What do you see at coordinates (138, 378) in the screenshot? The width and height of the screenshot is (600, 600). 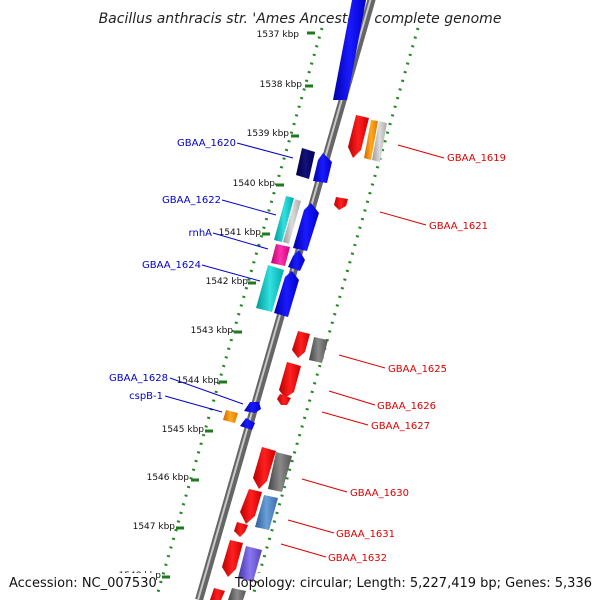 I see `gene-label: GBAA_1628` at bounding box center [138, 378].